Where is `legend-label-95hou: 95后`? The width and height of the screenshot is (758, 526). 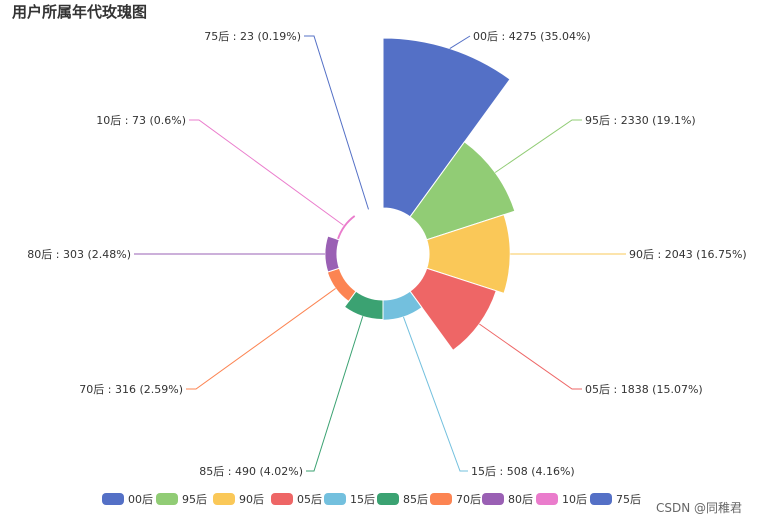 legend-label-95hou: 95后 is located at coordinates (194, 499).